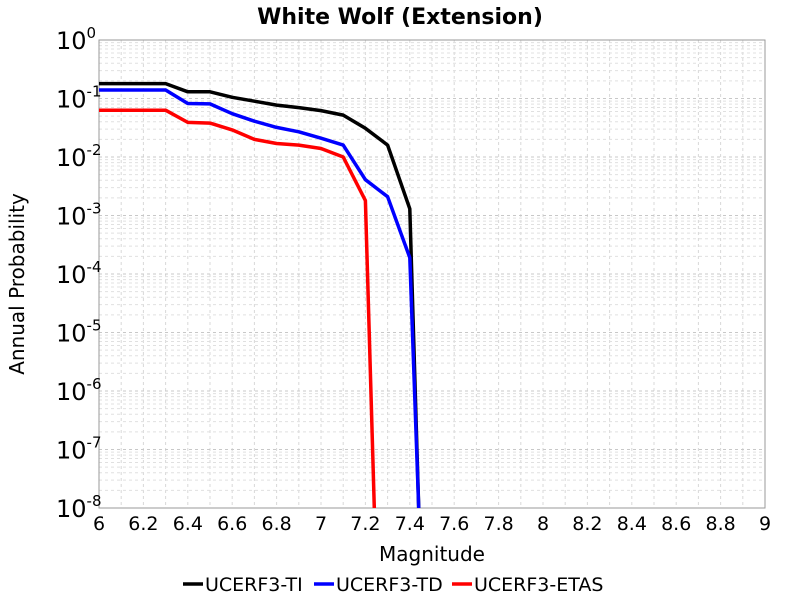  What do you see at coordinates (254, 585) in the screenshot?
I see `legend-label: UCERF3-TI` at bounding box center [254, 585].